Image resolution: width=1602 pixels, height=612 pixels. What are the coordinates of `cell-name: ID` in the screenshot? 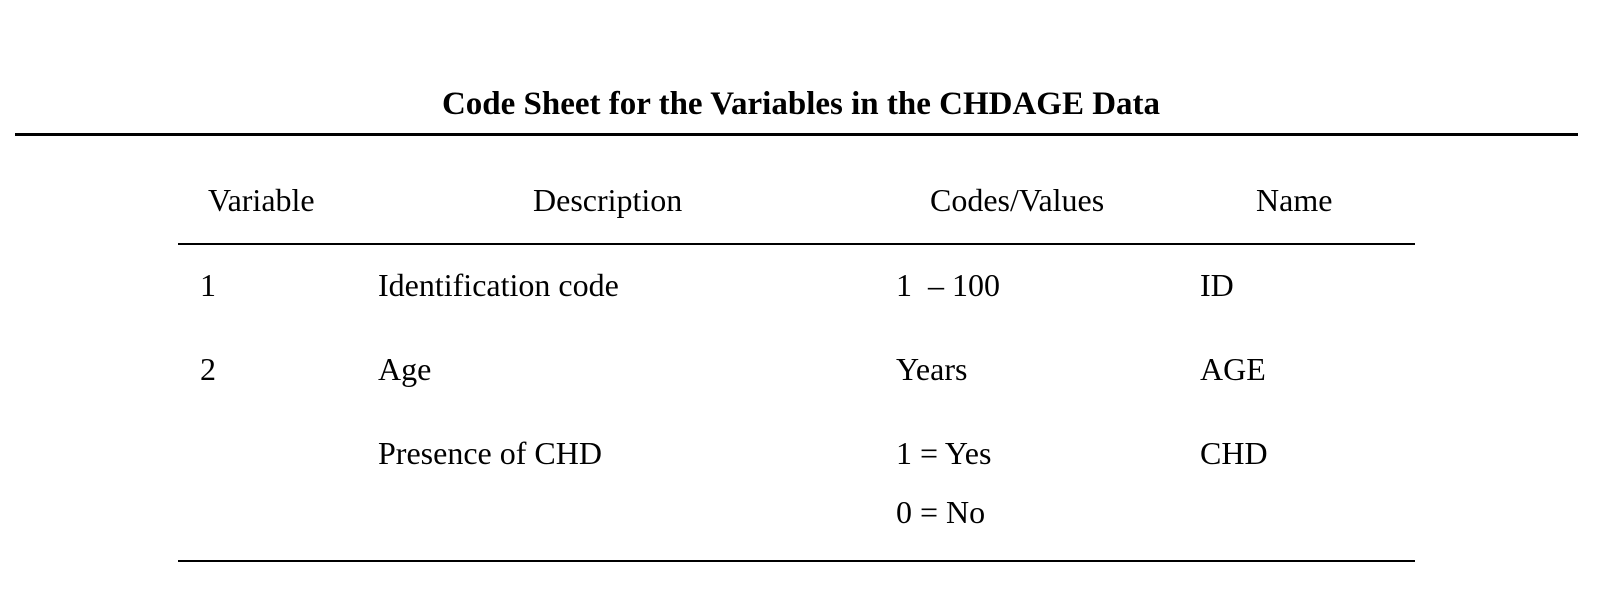 It's located at (1217, 285).